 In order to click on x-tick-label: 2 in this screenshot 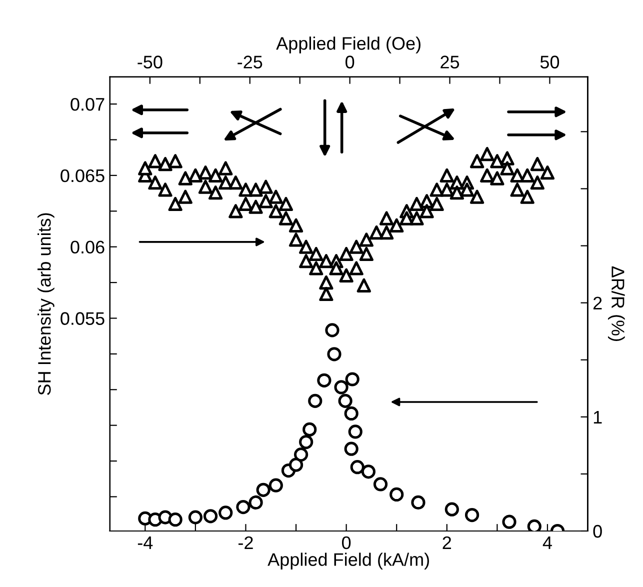, I will do `click(447, 542)`.